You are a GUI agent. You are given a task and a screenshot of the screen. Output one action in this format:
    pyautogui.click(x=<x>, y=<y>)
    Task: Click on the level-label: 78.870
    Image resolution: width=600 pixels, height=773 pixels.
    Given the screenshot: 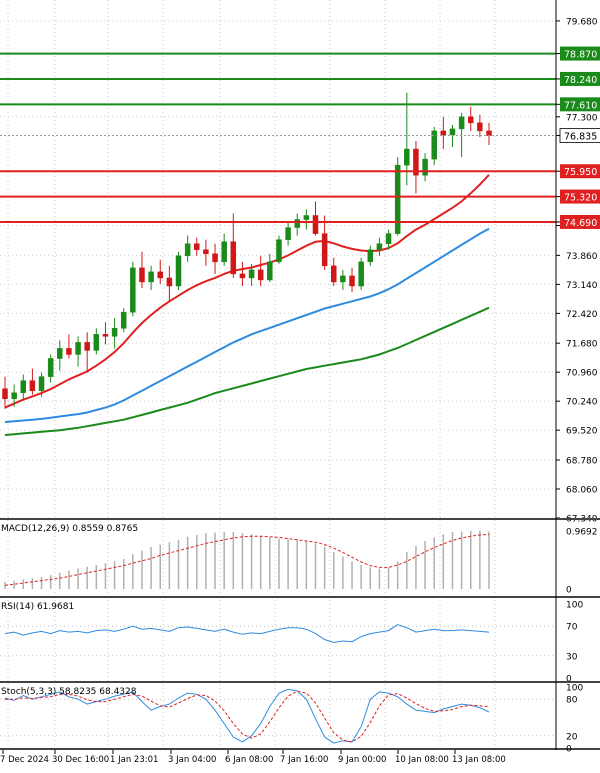 What is the action you would take?
    pyautogui.click(x=580, y=55)
    